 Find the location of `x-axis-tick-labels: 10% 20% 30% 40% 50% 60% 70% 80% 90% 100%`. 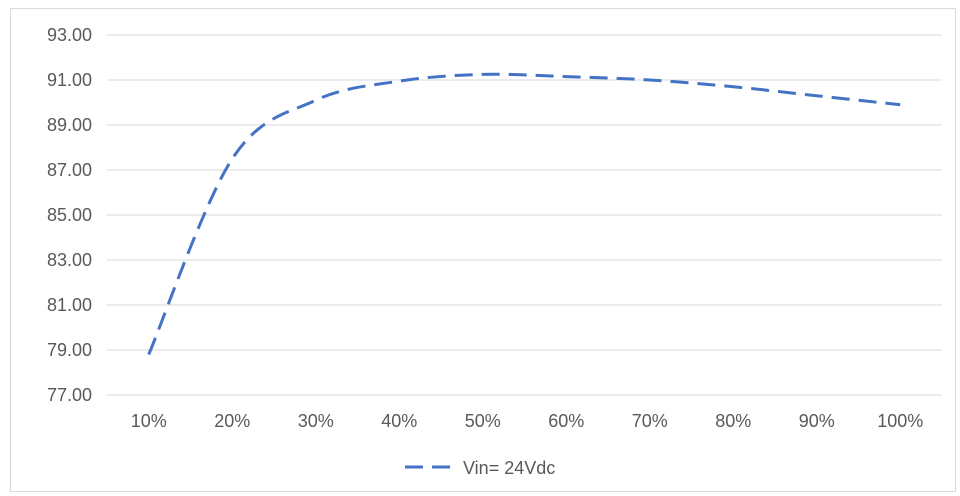

x-axis-tick-labels: 10% 20% 30% 40% 50% 60% 70% 80% 90% 100% is located at coordinates (527, 421).